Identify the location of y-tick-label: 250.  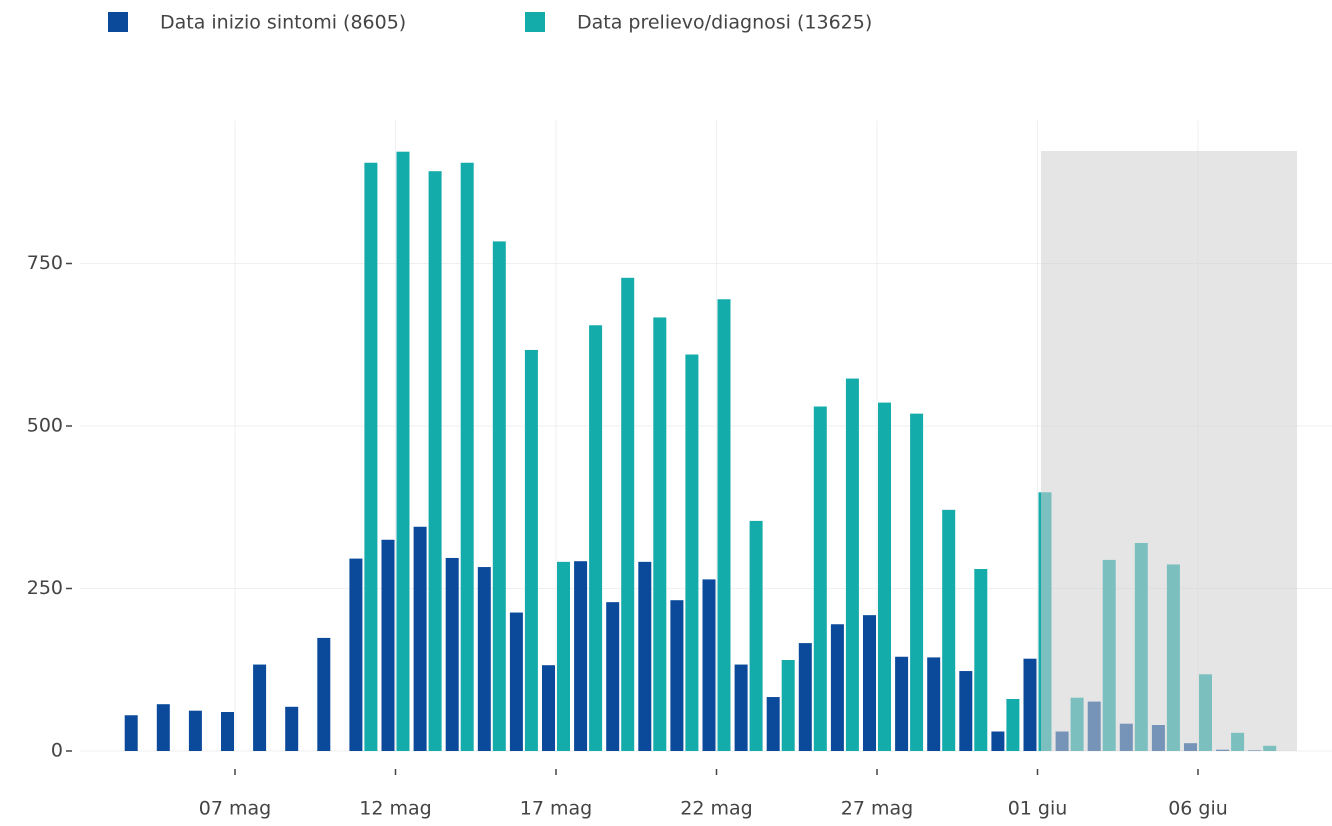
(45, 588).